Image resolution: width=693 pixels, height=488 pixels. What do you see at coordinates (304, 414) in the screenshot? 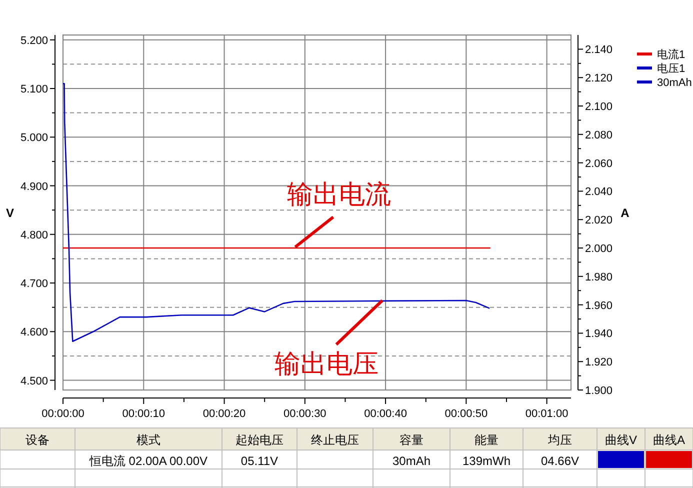
I see `x-tick-label: 00:00:30` at bounding box center [304, 414].